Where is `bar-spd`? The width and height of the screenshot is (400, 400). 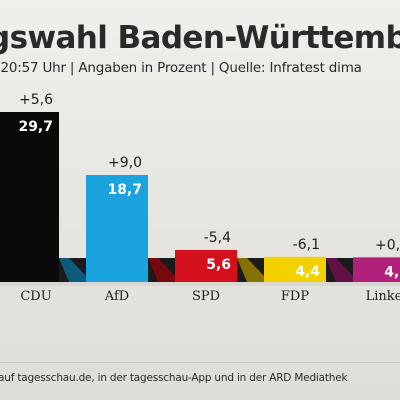 bar-spd is located at coordinates (206, 265).